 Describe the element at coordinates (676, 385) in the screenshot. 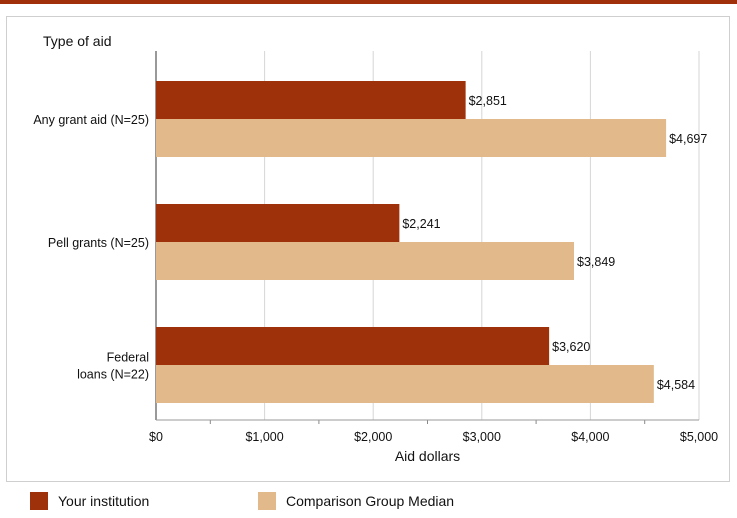

I see `bar-data-label: $4,584` at that location.